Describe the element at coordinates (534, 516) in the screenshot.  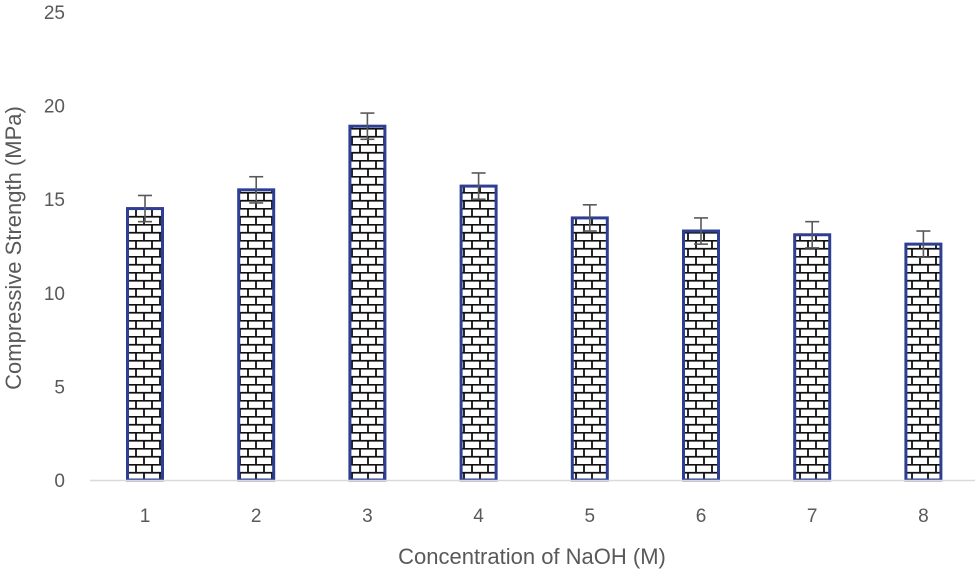
I see `x-axis: 1 2 3 4 5 6 7 8` at that location.